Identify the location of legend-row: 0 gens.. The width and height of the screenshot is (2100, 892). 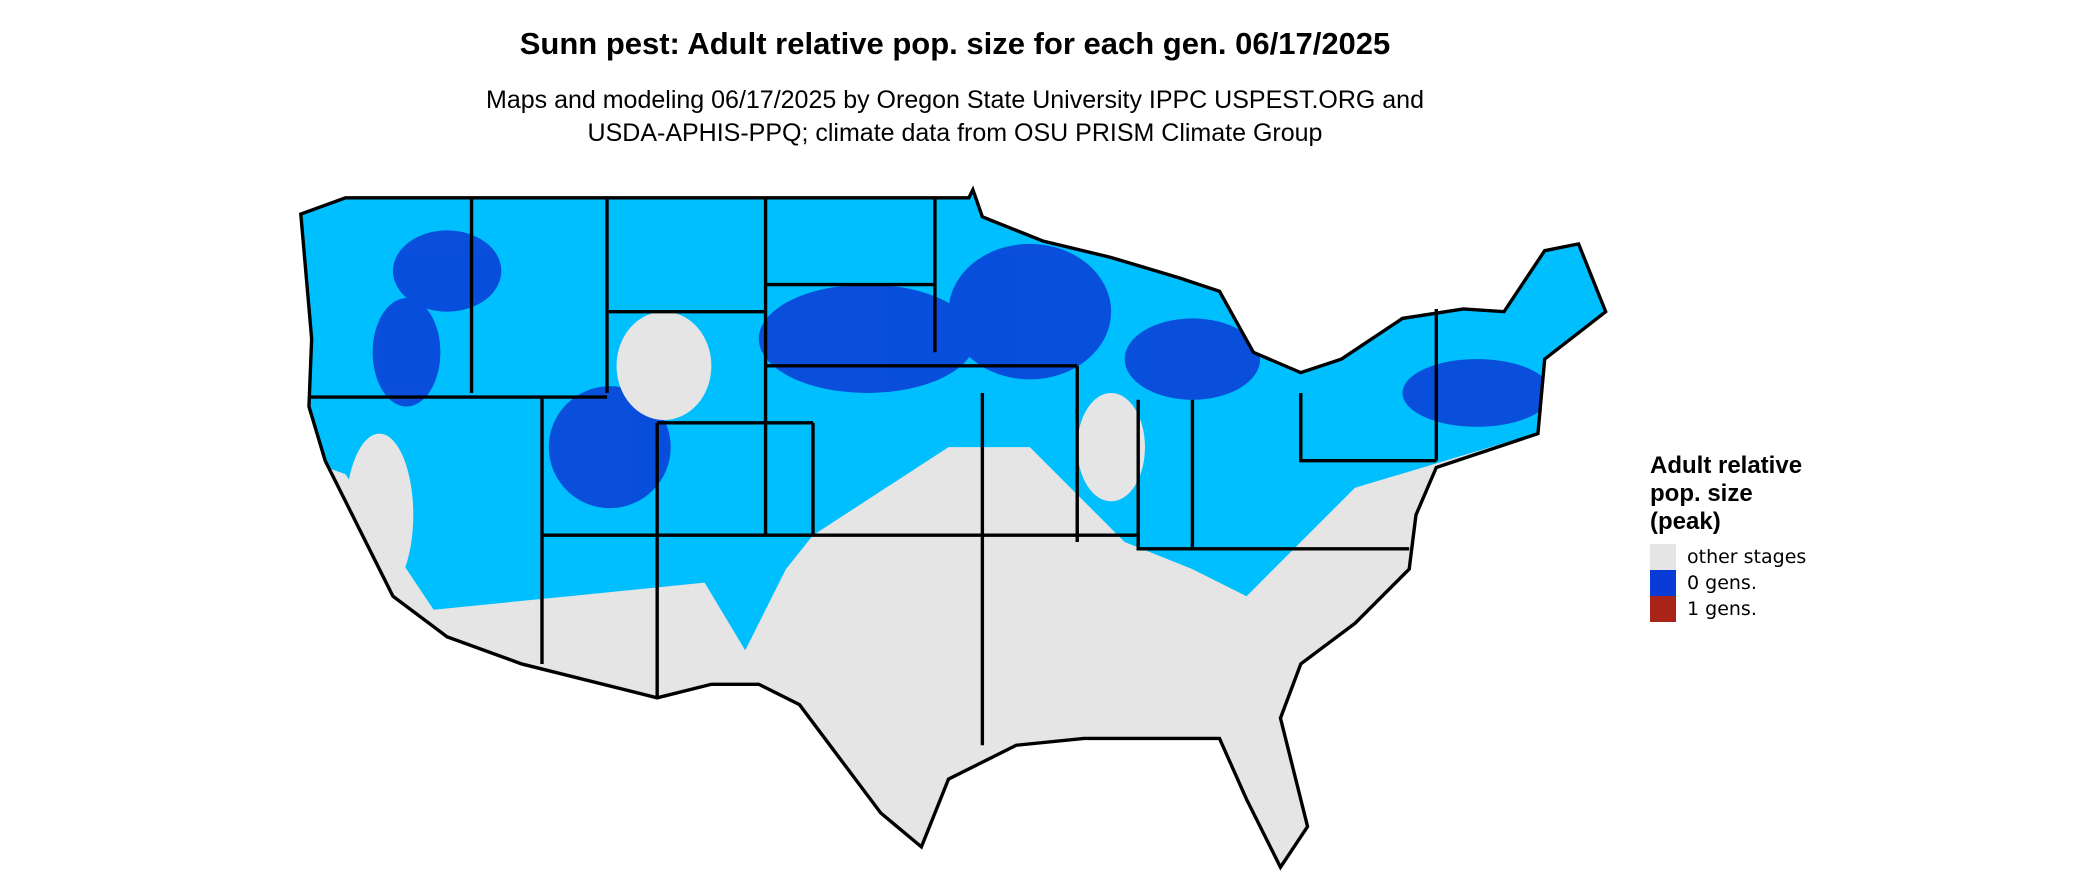
(1728, 583).